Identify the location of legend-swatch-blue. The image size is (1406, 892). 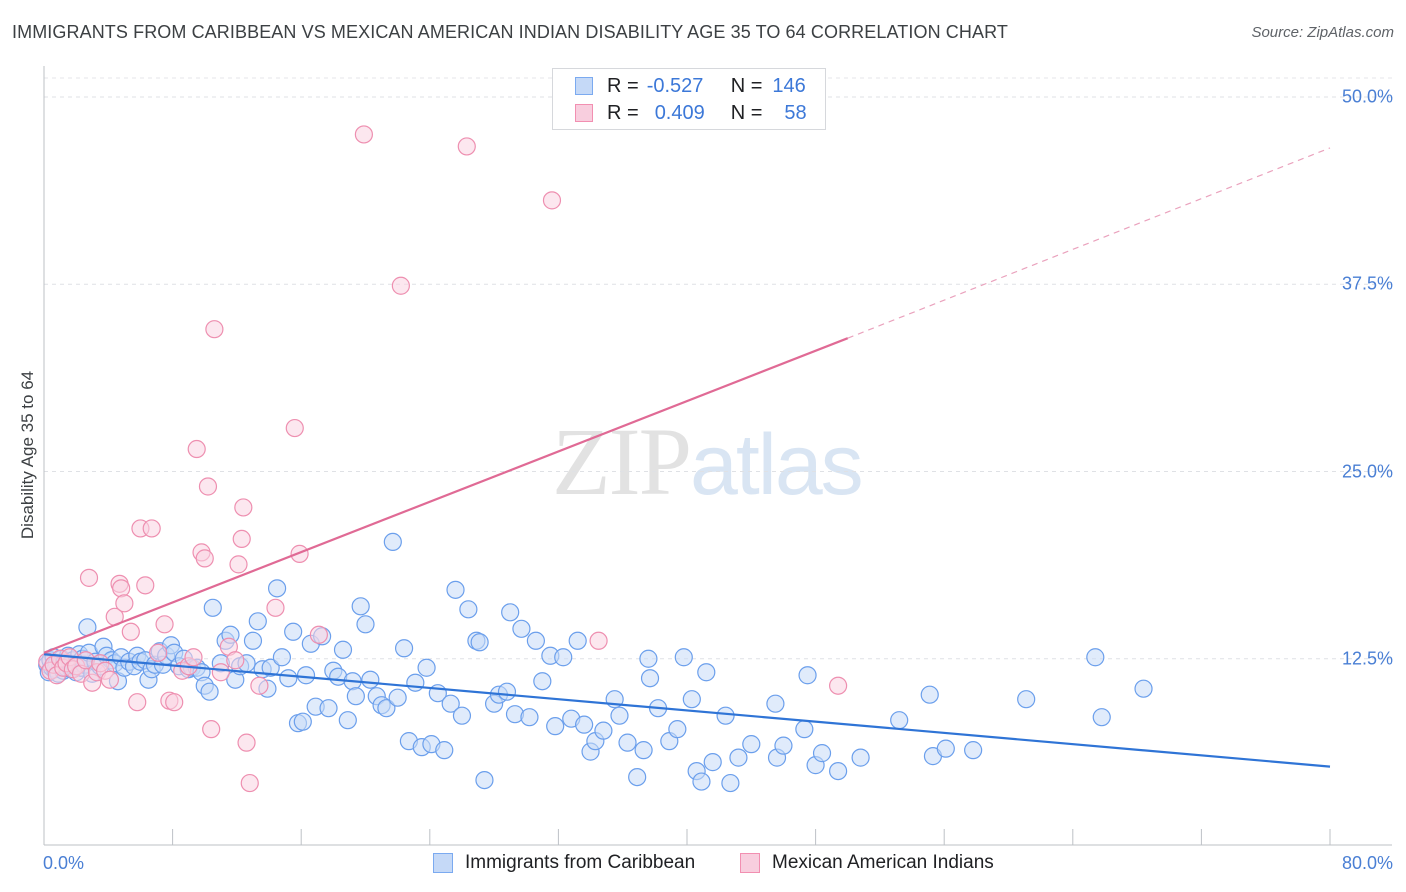
(443, 863).